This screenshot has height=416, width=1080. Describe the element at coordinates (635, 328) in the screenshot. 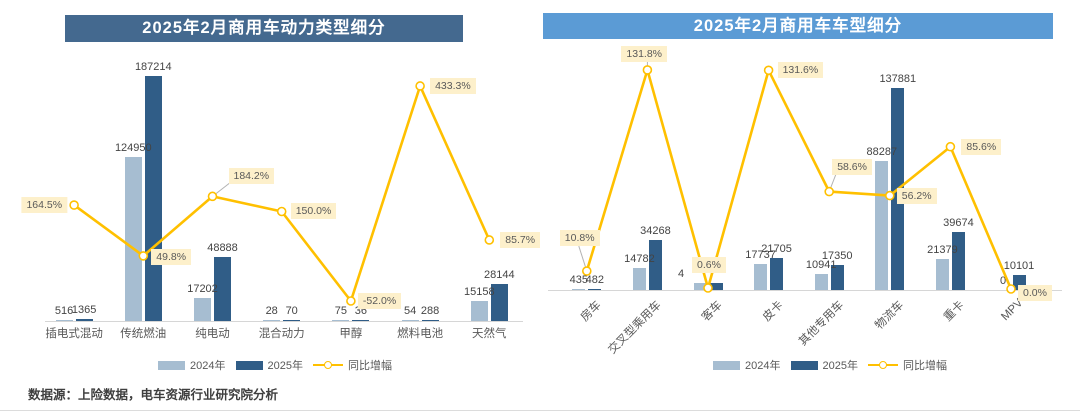

I see `category-label: 交叉型乘用车` at that location.